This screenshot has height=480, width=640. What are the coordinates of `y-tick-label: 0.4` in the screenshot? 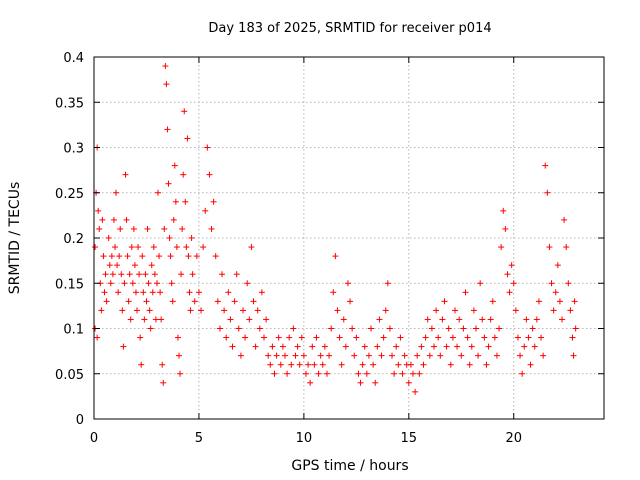 It's located at (73, 58).